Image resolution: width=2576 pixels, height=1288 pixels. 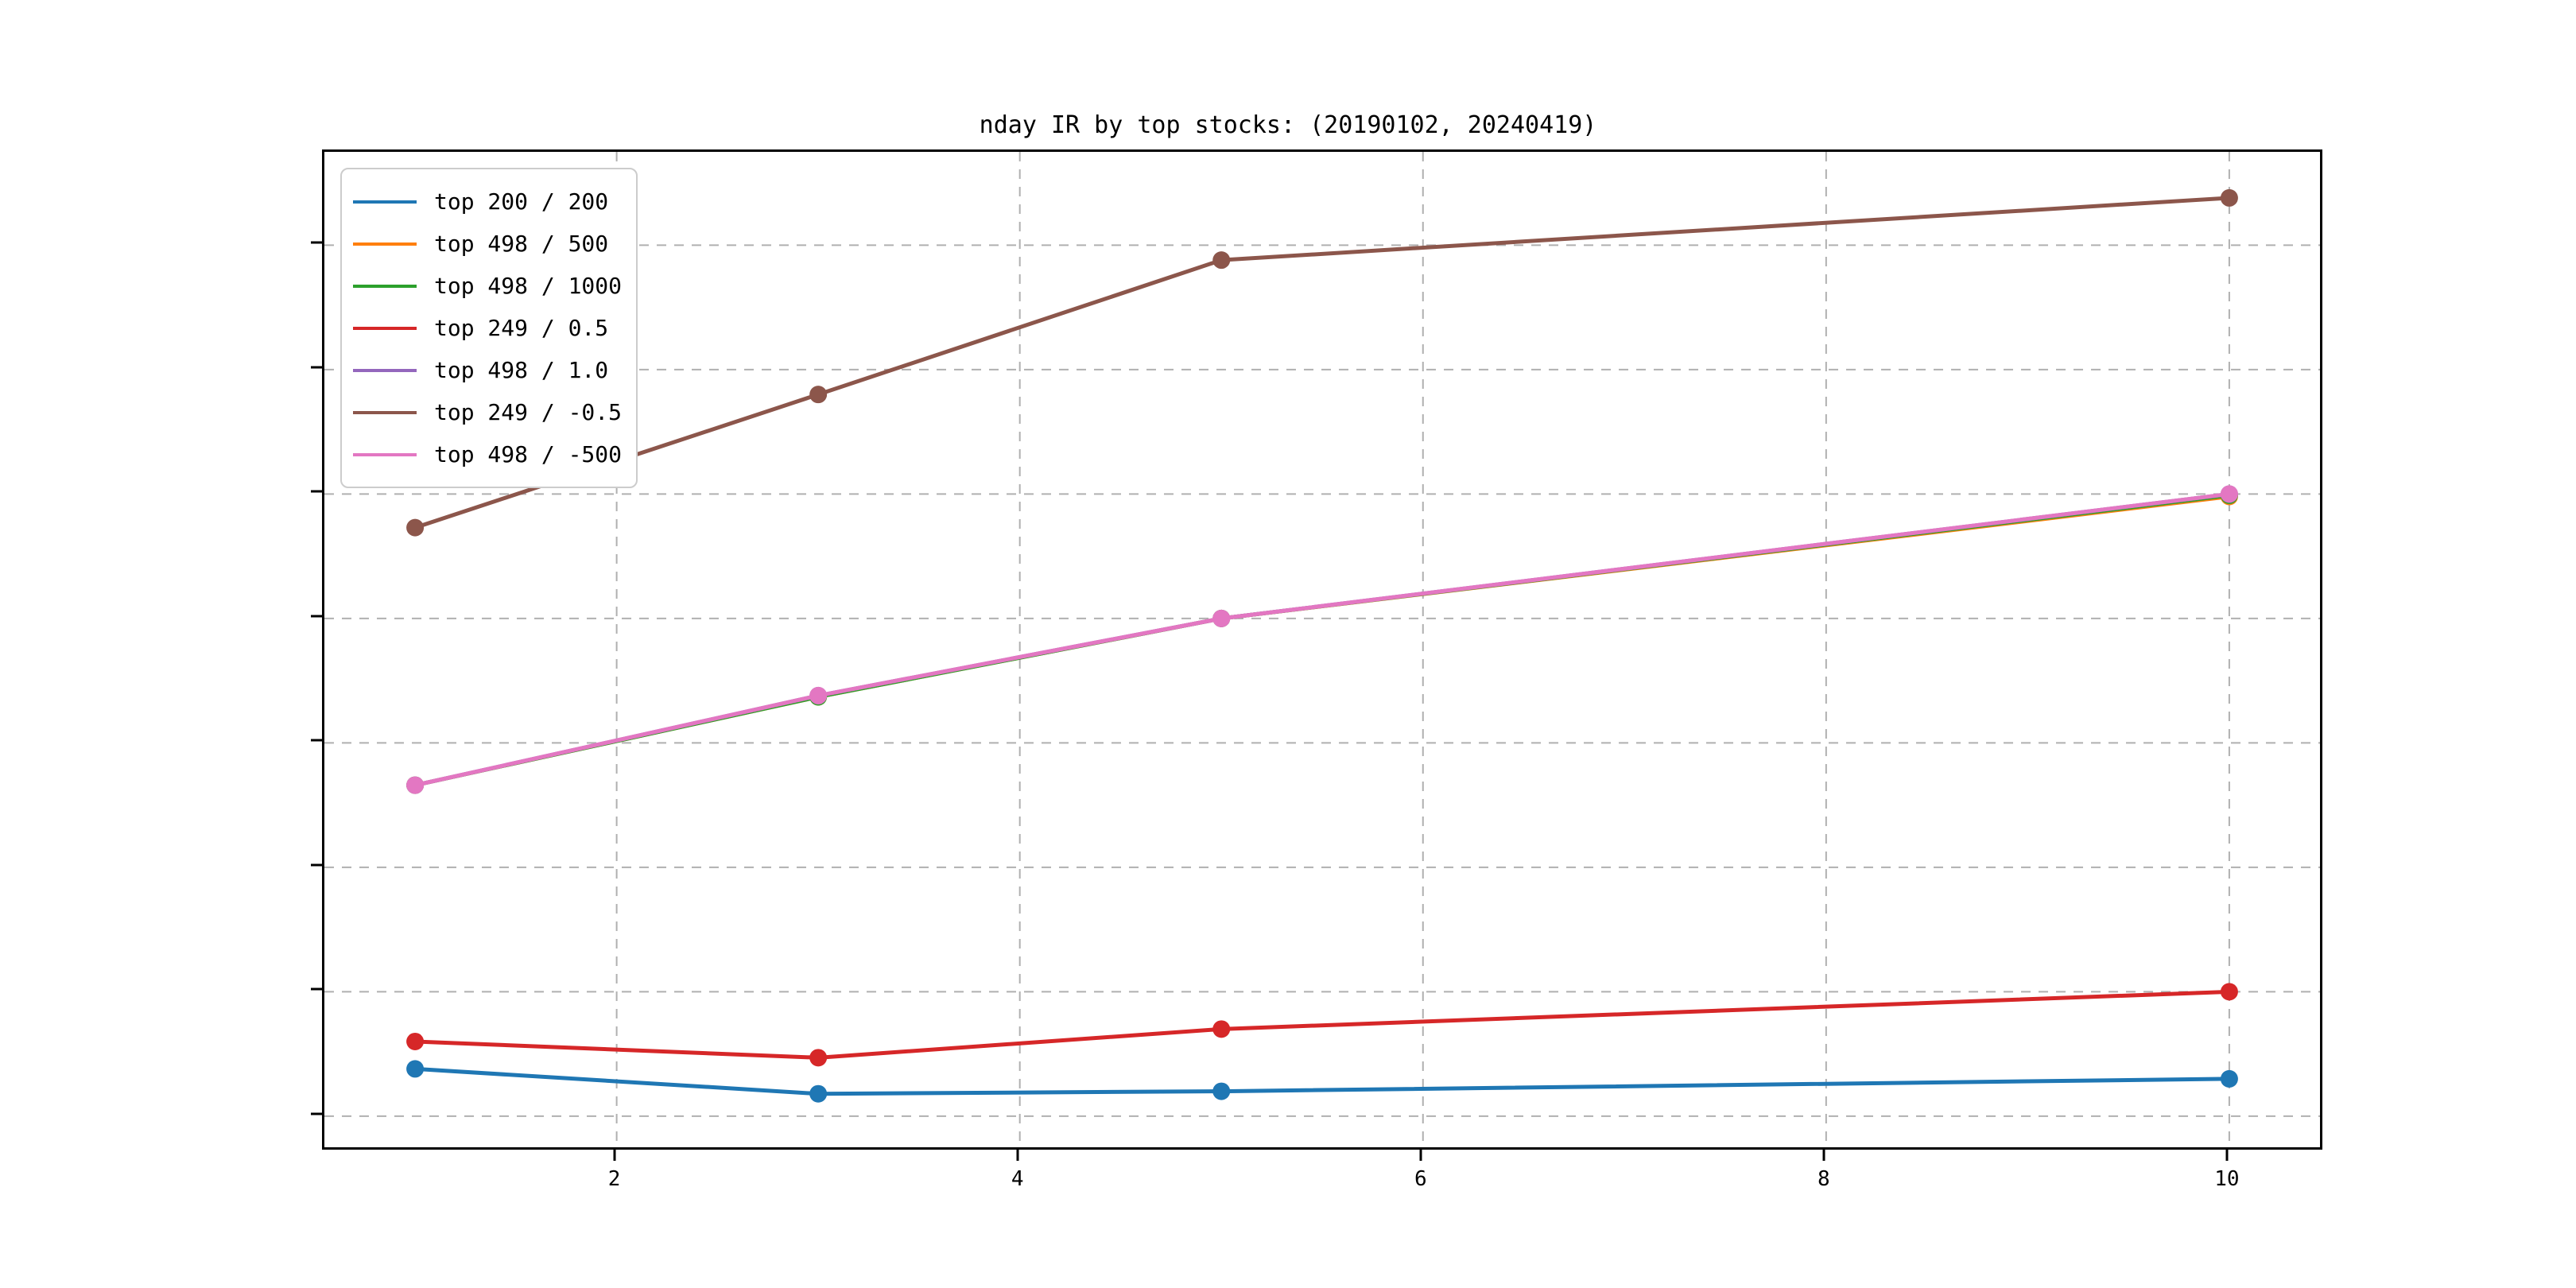 I want to click on legend-item-label: top 498 / -500, so click(x=528, y=454).